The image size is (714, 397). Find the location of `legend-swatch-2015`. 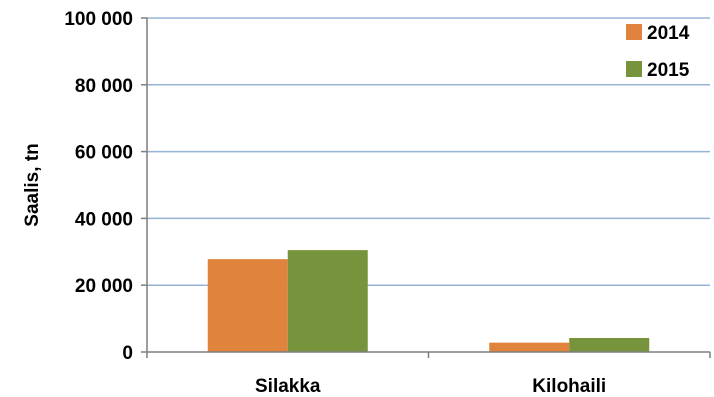

legend-swatch-2015 is located at coordinates (634, 69).